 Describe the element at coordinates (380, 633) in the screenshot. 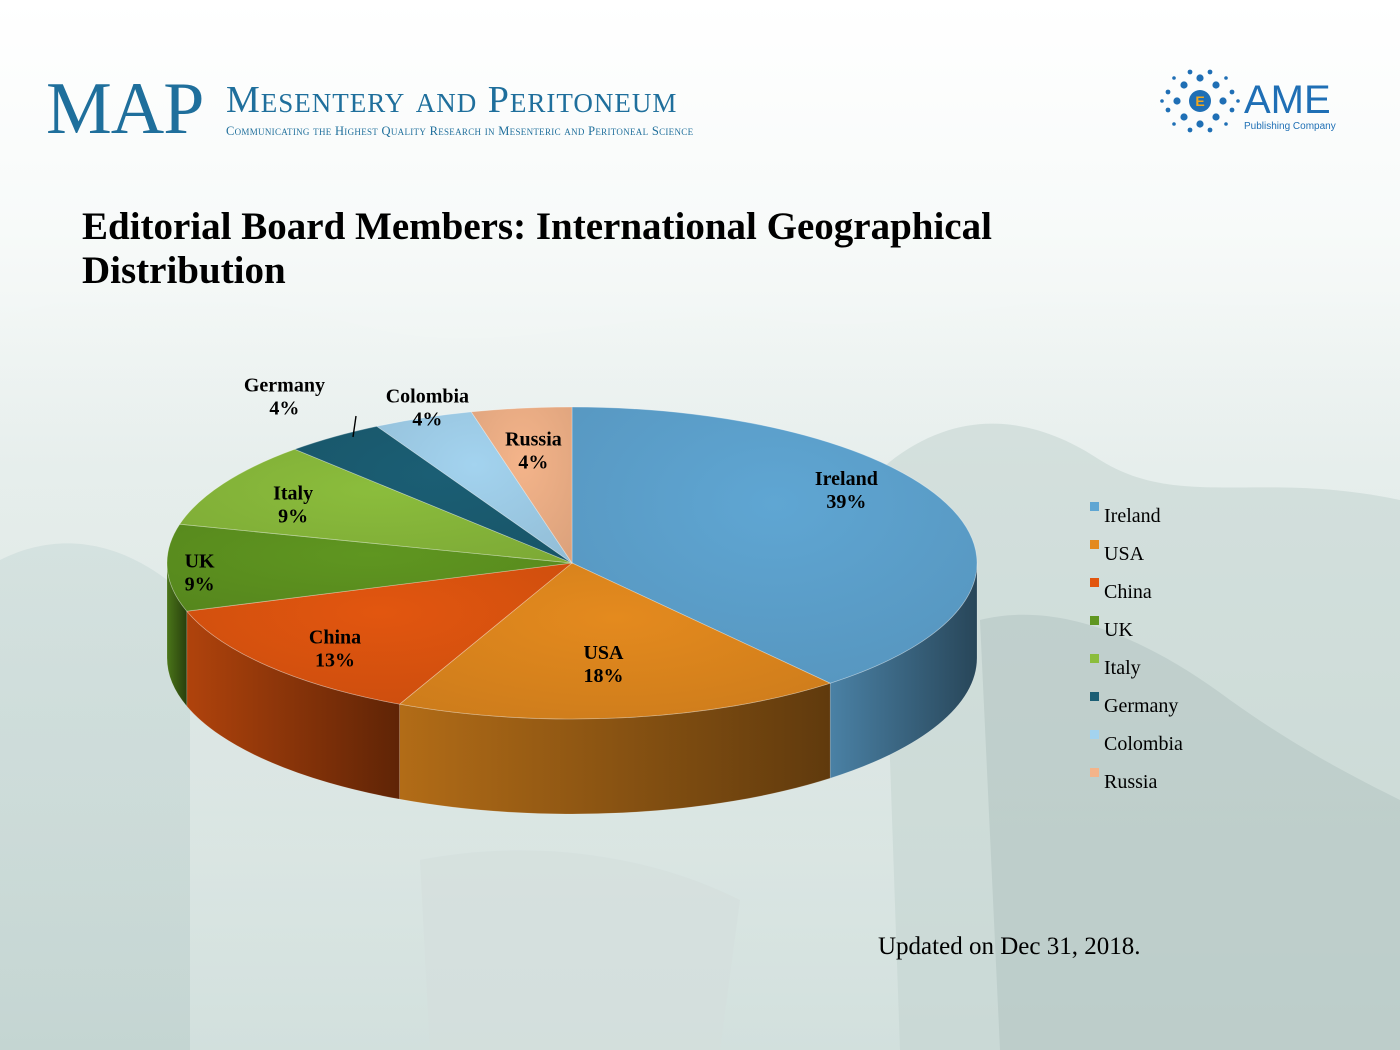

I see `slice-china` at that location.